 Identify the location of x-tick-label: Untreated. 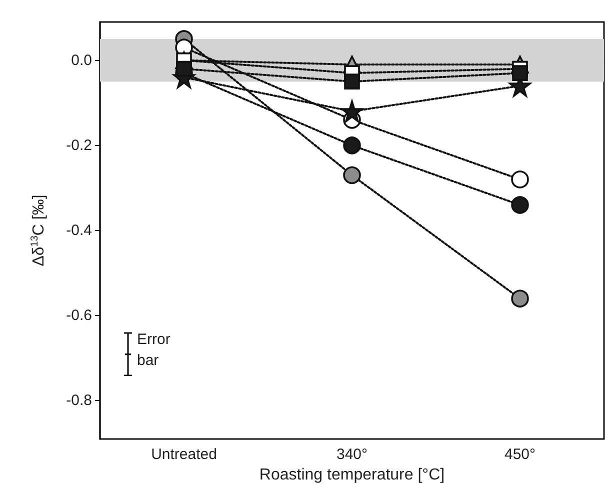
(184, 454).